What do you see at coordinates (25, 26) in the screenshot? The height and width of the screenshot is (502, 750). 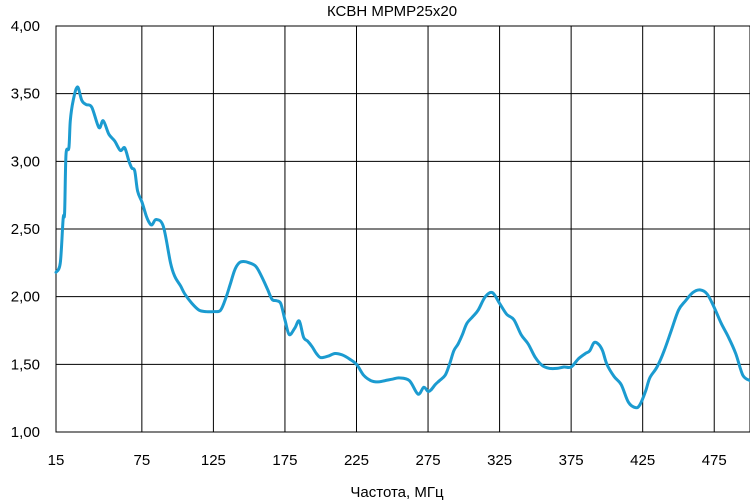 I see `y-tick-label: 4,00` at bounding box center [25, 26].